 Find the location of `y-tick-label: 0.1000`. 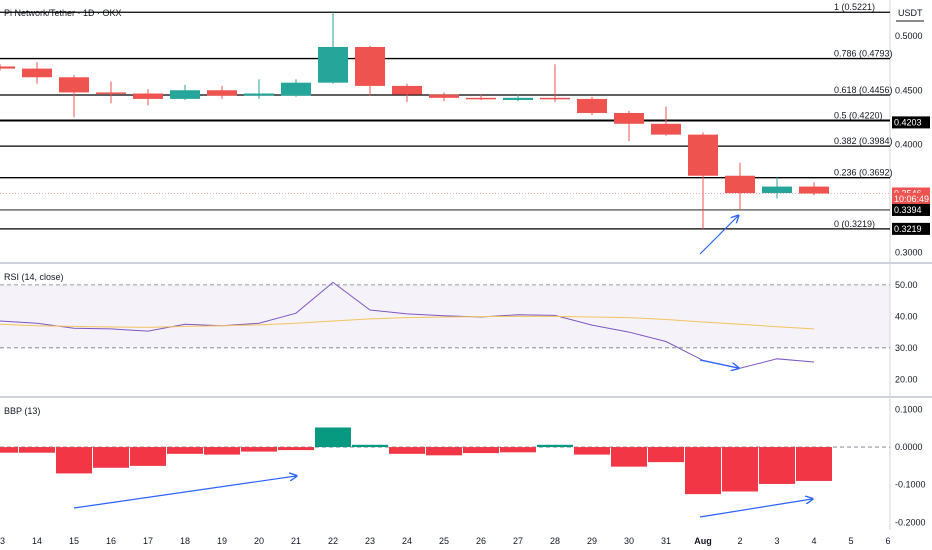

y-tick-label: 0.1000 is located at coordinates (909, 409).